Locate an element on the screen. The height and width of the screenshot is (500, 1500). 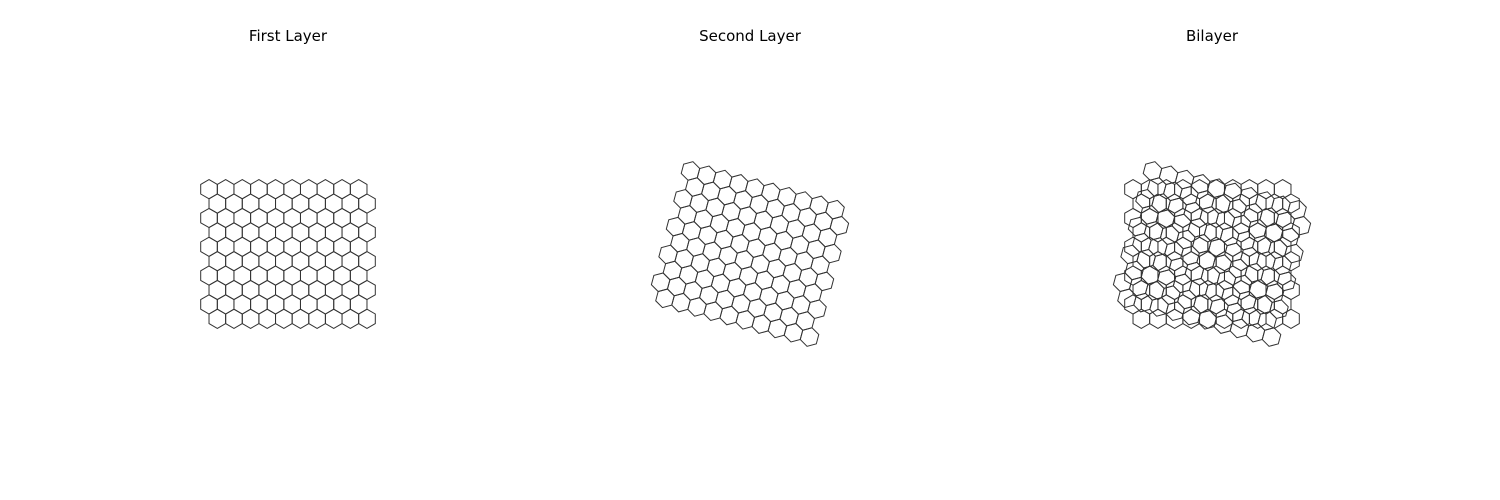
first-layer-lattice is located at coordinates (288, 254).